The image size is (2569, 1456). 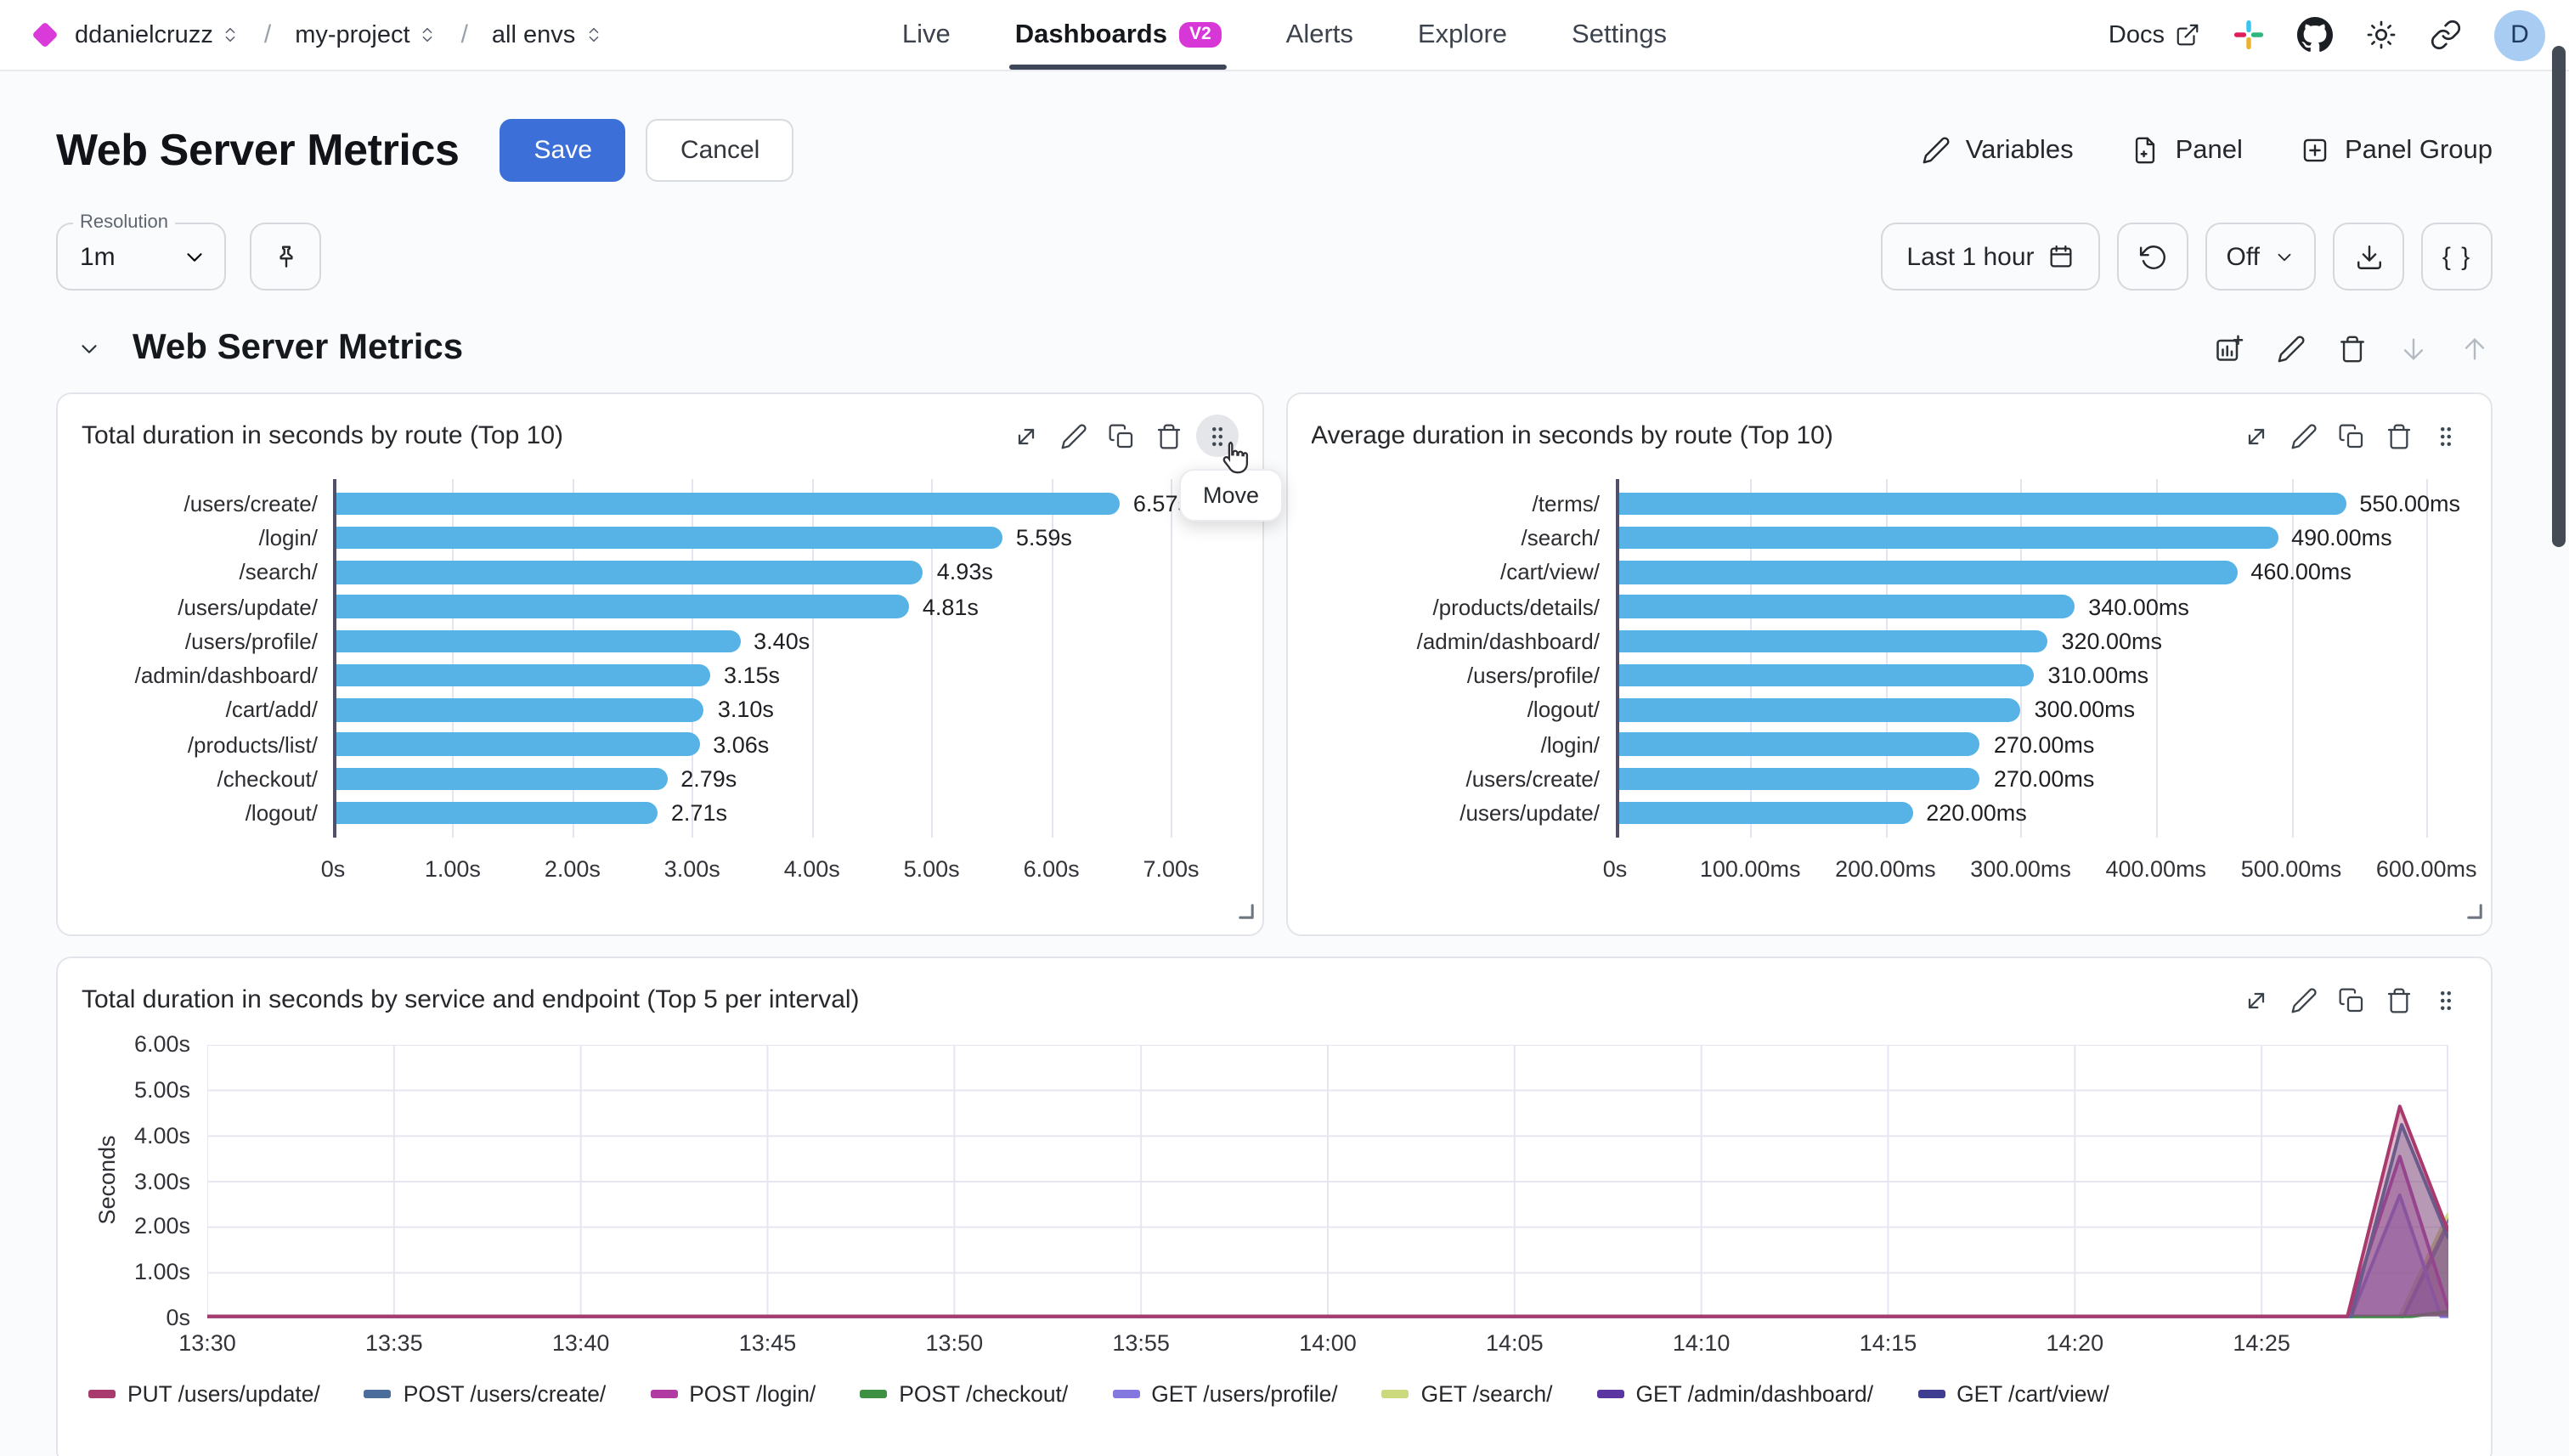 I want to click on theme-icon, so click(x=2381, y=35).